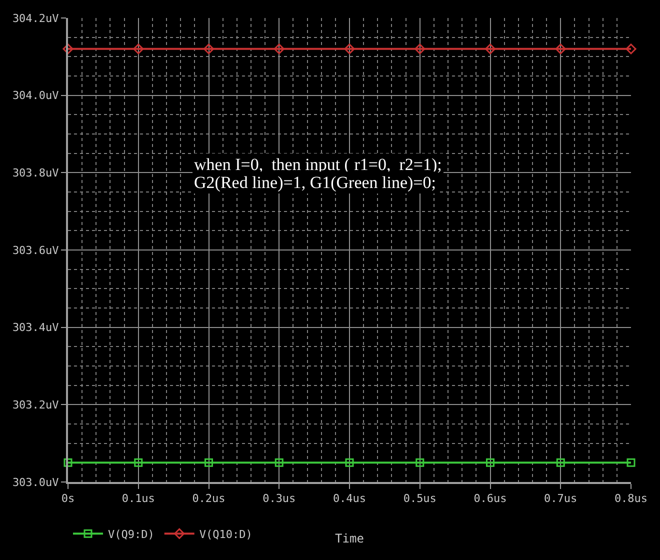 The width and height of the screenshot is (660, 560). Describe the element at coordinates (36, 173) in the screenshot. I see `y-tick-label: 303.8uV` at that location.